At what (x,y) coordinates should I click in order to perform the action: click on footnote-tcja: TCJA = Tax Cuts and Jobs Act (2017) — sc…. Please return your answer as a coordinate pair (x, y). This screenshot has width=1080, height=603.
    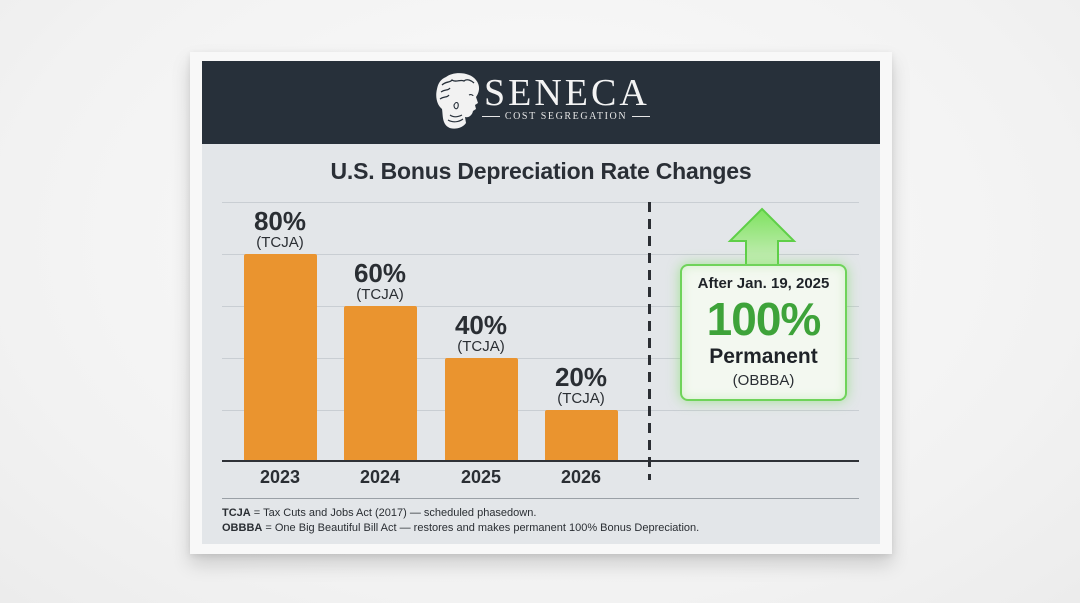
    Looking at the image, I should click on (379, 513).